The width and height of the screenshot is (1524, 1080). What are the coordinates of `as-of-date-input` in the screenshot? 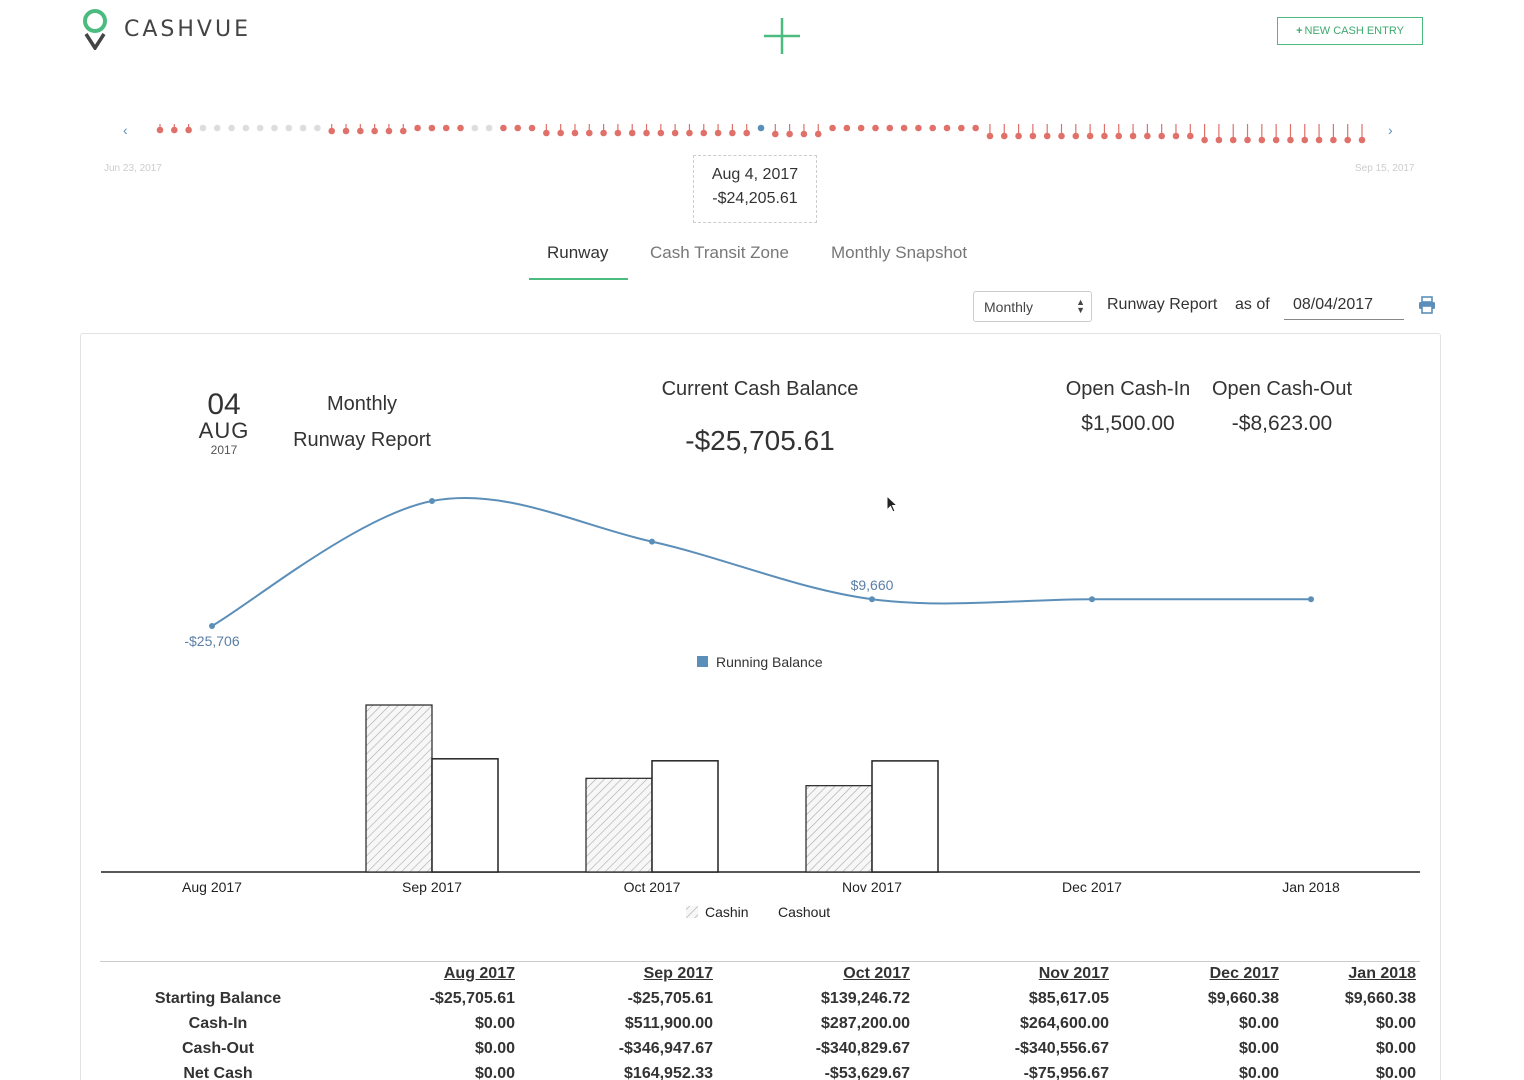 It's located at (1344, 305).